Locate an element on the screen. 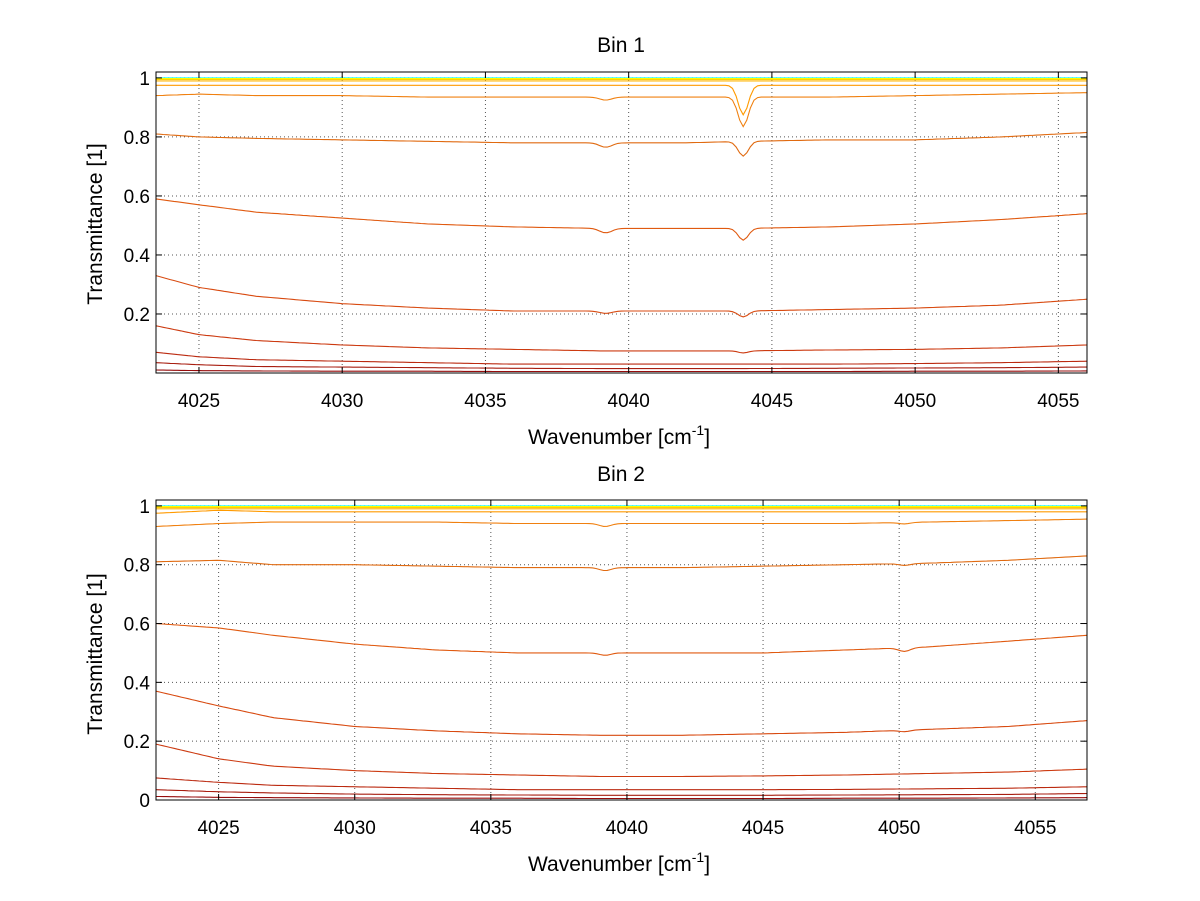 Image resolution: width=1200 pixels, height=901 pixels. plot-title: Bin 1 is located at coordinates (621, 45).